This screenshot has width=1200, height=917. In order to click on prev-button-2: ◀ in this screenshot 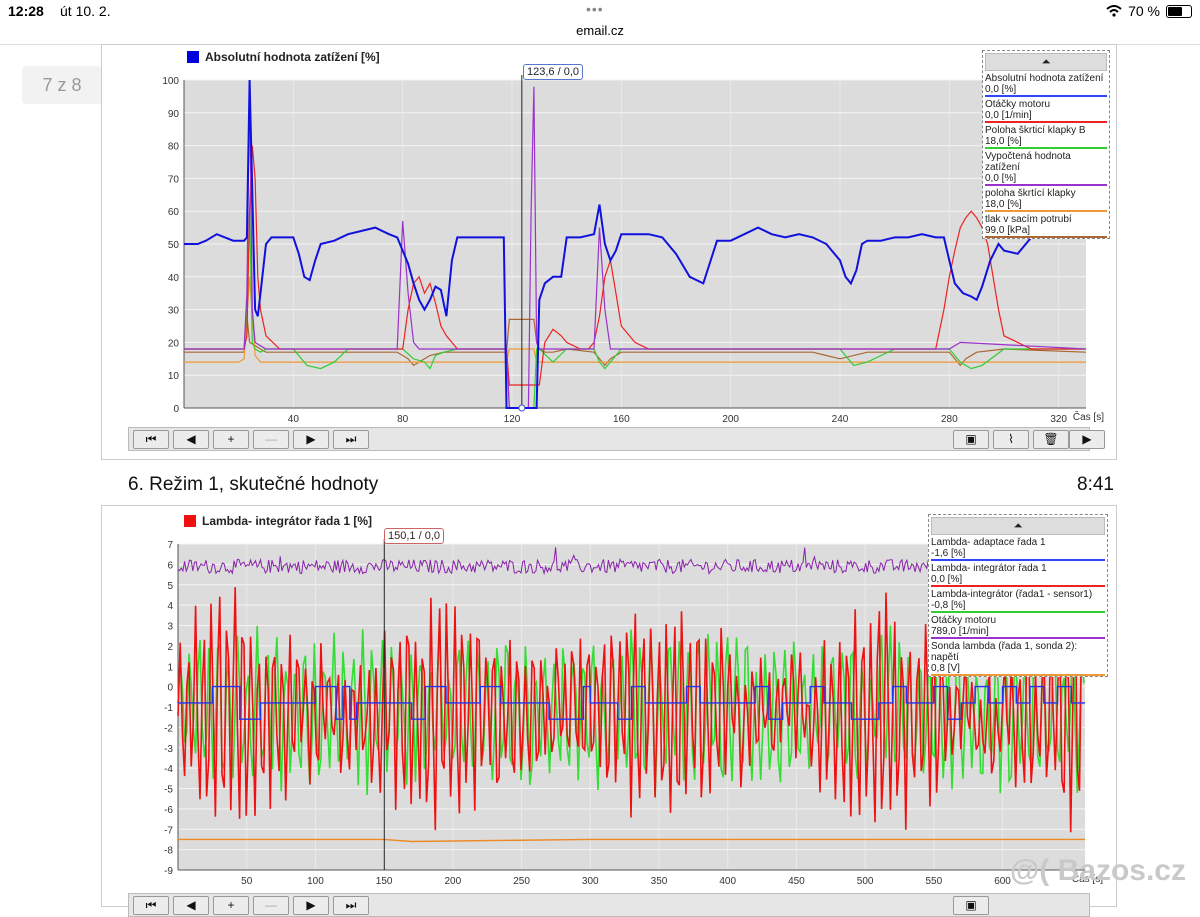, I will do `click(191, 905)`.